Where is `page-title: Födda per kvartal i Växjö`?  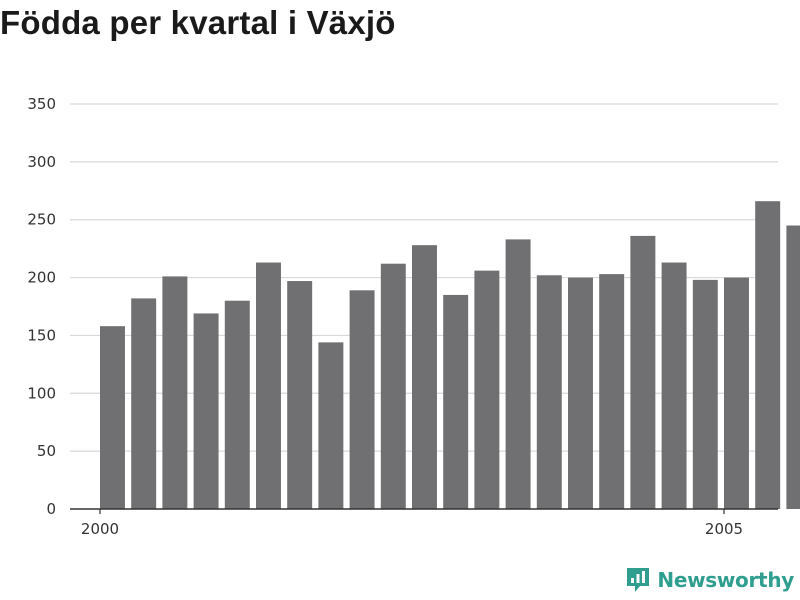
page-title: Födda per kvartal i Växjö is located at coordinates (198, 22).